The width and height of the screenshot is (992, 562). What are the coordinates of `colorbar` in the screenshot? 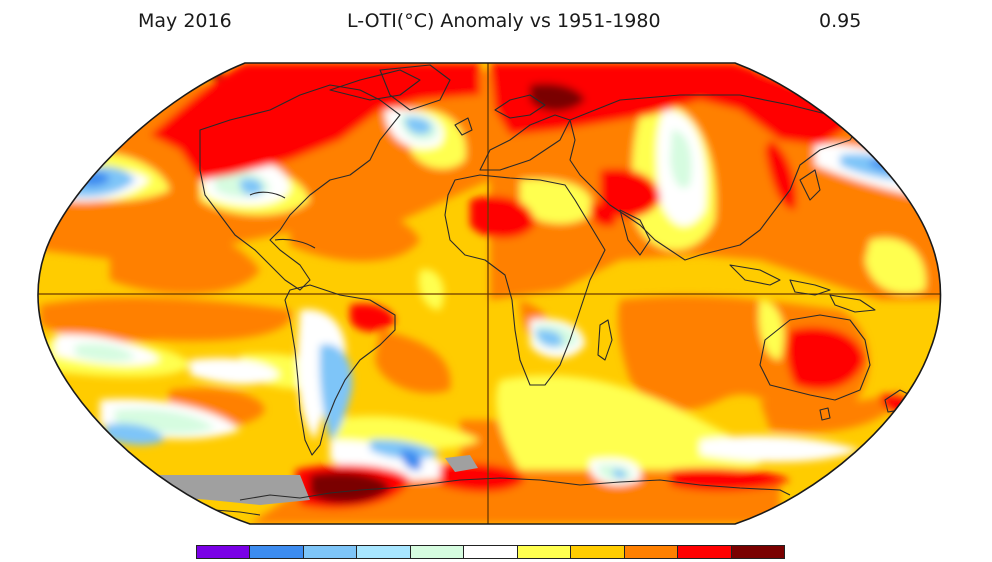 It's located at (490, 552).